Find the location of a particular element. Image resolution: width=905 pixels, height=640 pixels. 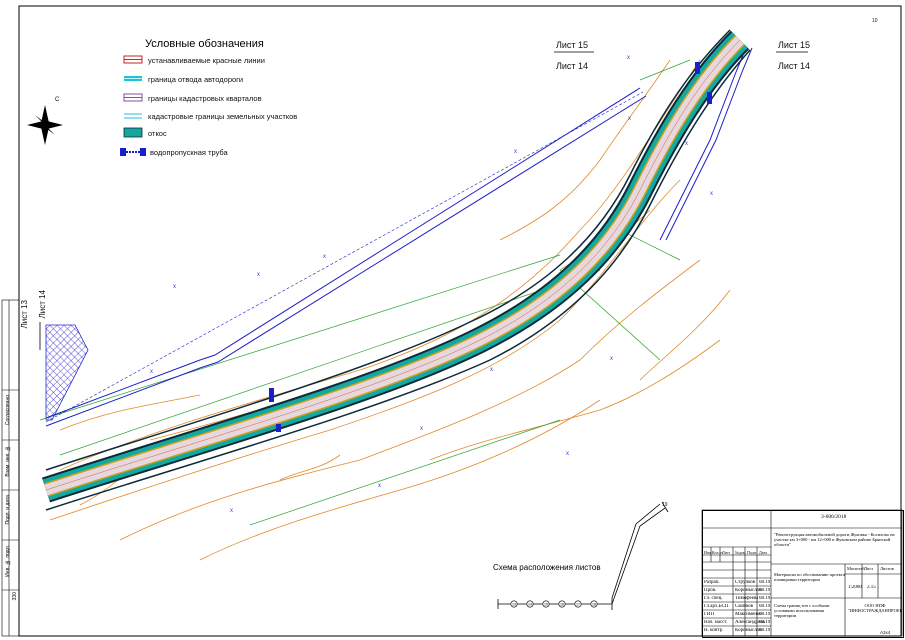

legend-cadastral-quarters: границы кадастровых кварталов is located at coordinates (205, 98).